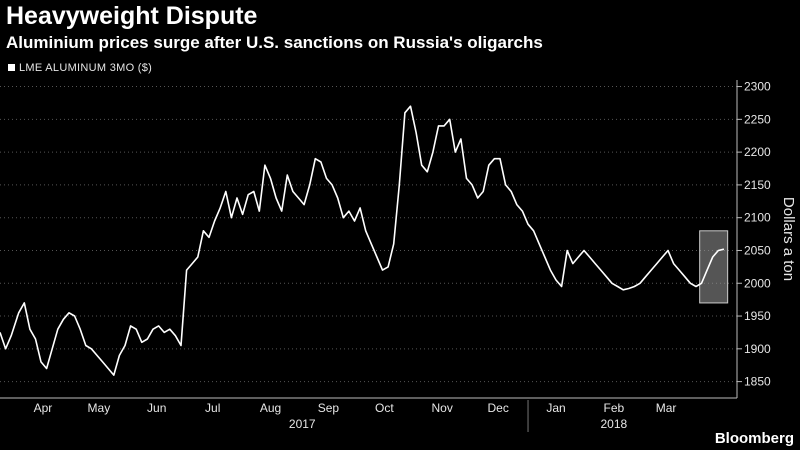 Image resolution: width=800 pixels, height=450 pixels. What do you see at coordinates (757, 119) in the screenshot?
I see `y-tick-label: 2250` at bounding box center [757, 119].